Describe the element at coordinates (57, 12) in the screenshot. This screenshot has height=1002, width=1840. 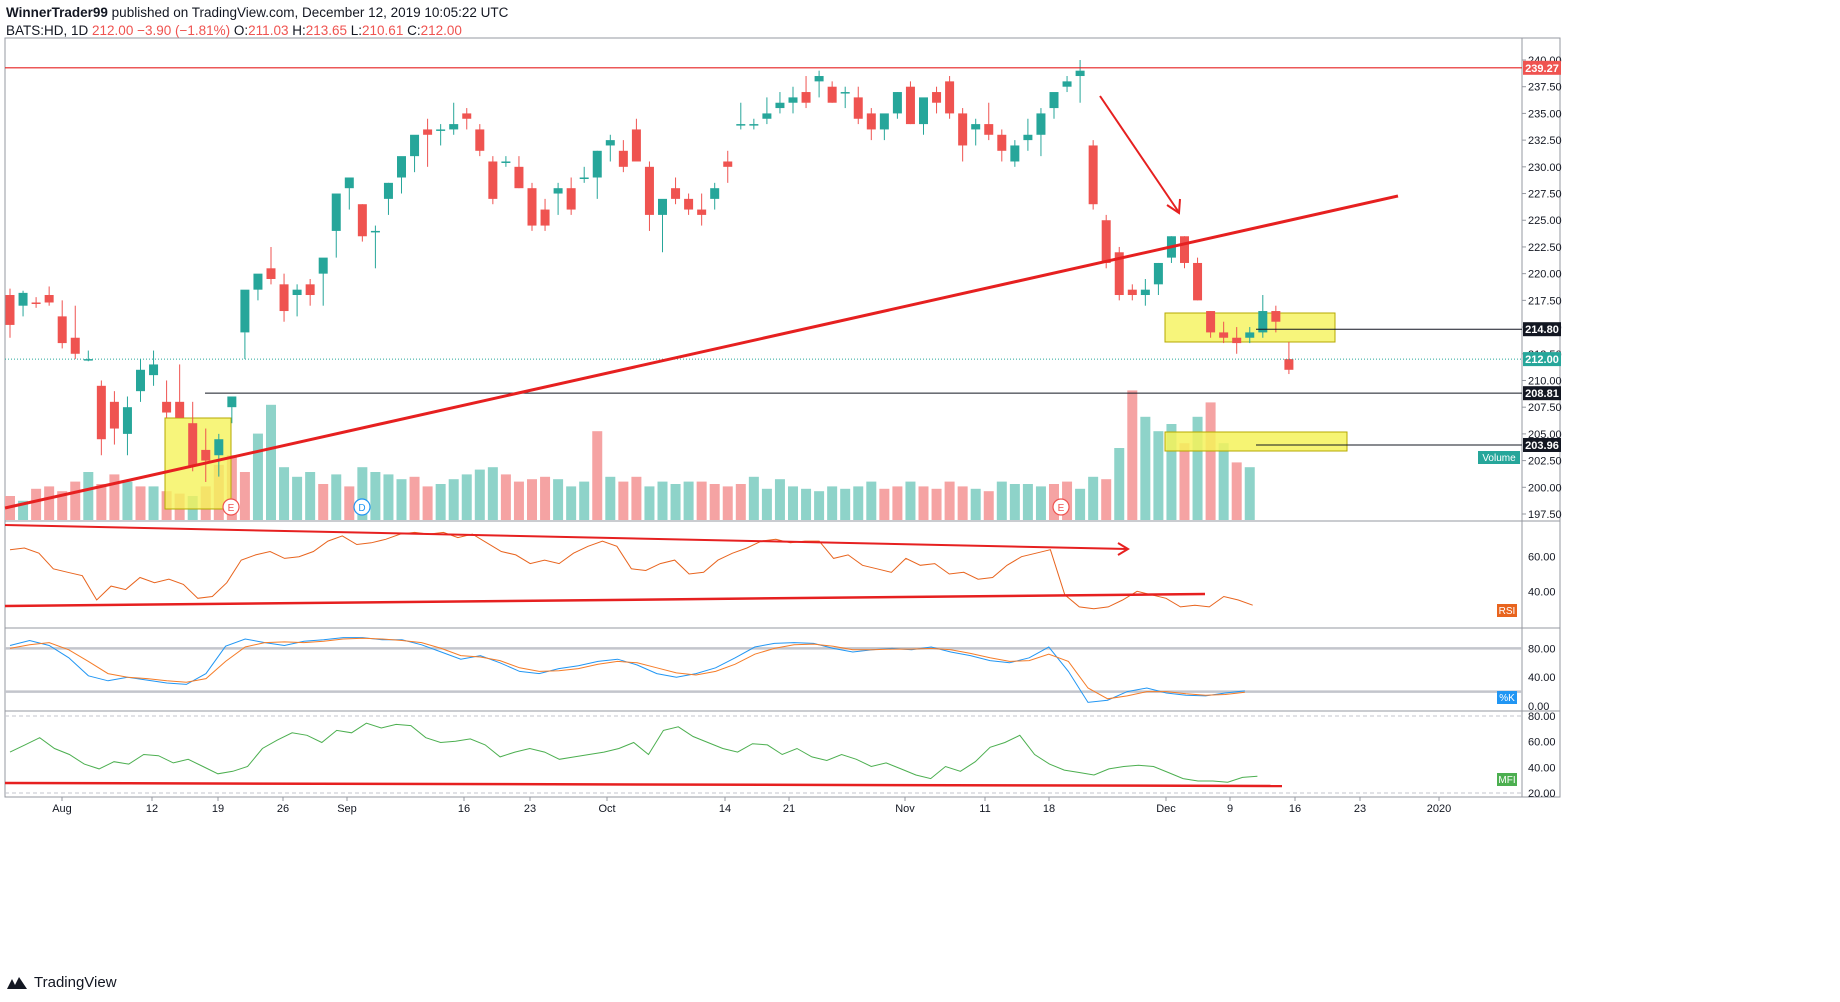
I see `author-name: WinnerTrader99` at that location.